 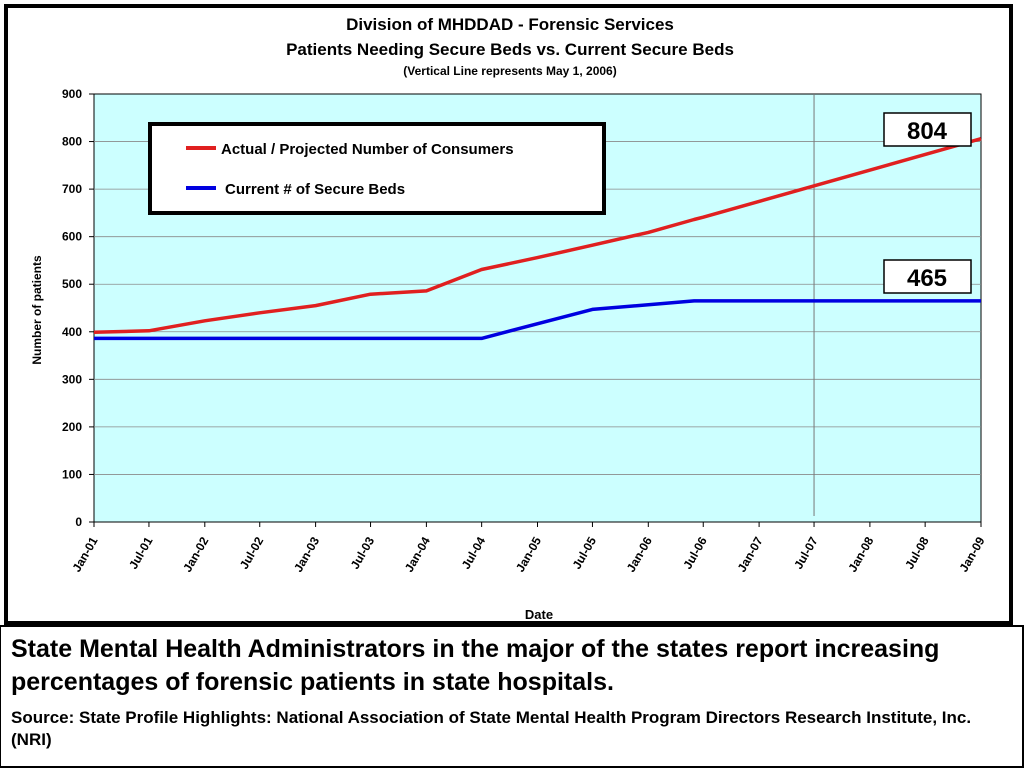 What do you see at coordinates (72, 427) in the screenshot?
I see `y-tick-label: 200` at bounding box center [72, 427].